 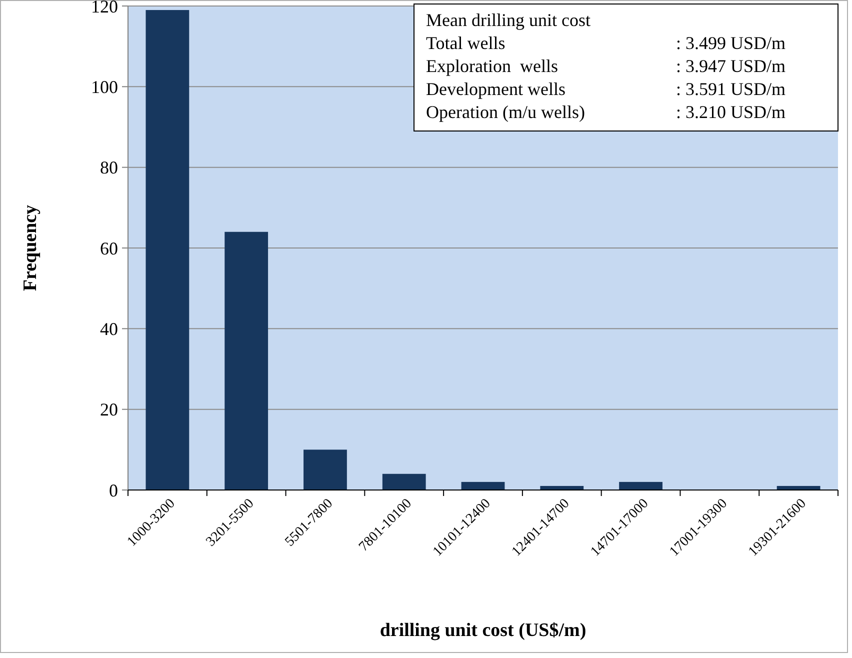 I want to click on y-tick-label: 80, so click(x=109, y=168).